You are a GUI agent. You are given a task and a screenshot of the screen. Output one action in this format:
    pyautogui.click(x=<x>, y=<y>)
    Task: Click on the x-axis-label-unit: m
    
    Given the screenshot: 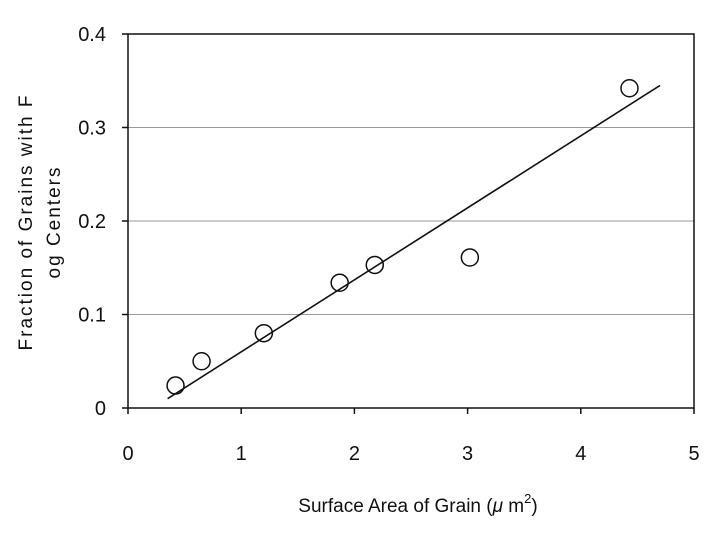 What is the action you would take?
    pyautogui.click(x=513, y=506)
    